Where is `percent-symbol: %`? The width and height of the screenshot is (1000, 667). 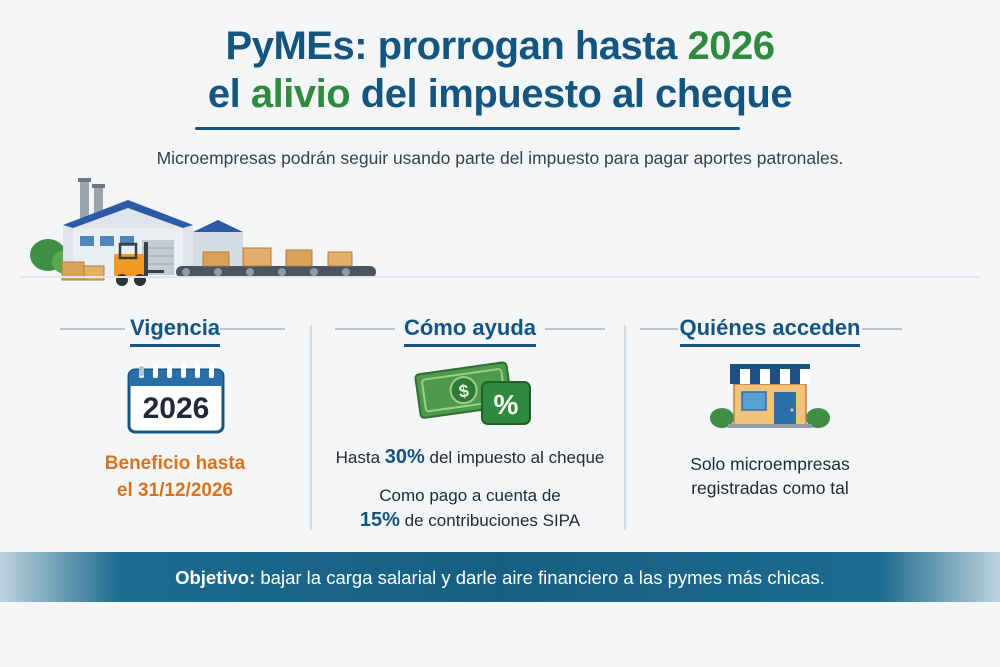
percent-symbol: % is located at coordinates (506, 404).